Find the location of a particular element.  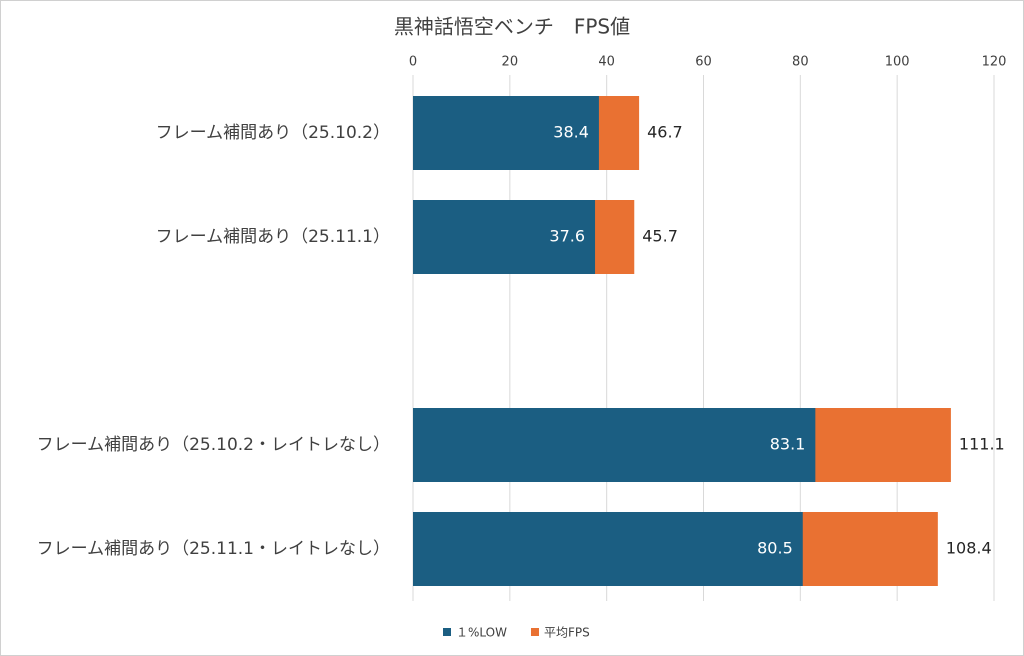

data-label: 108.4 is located at coordinates (969, 548).